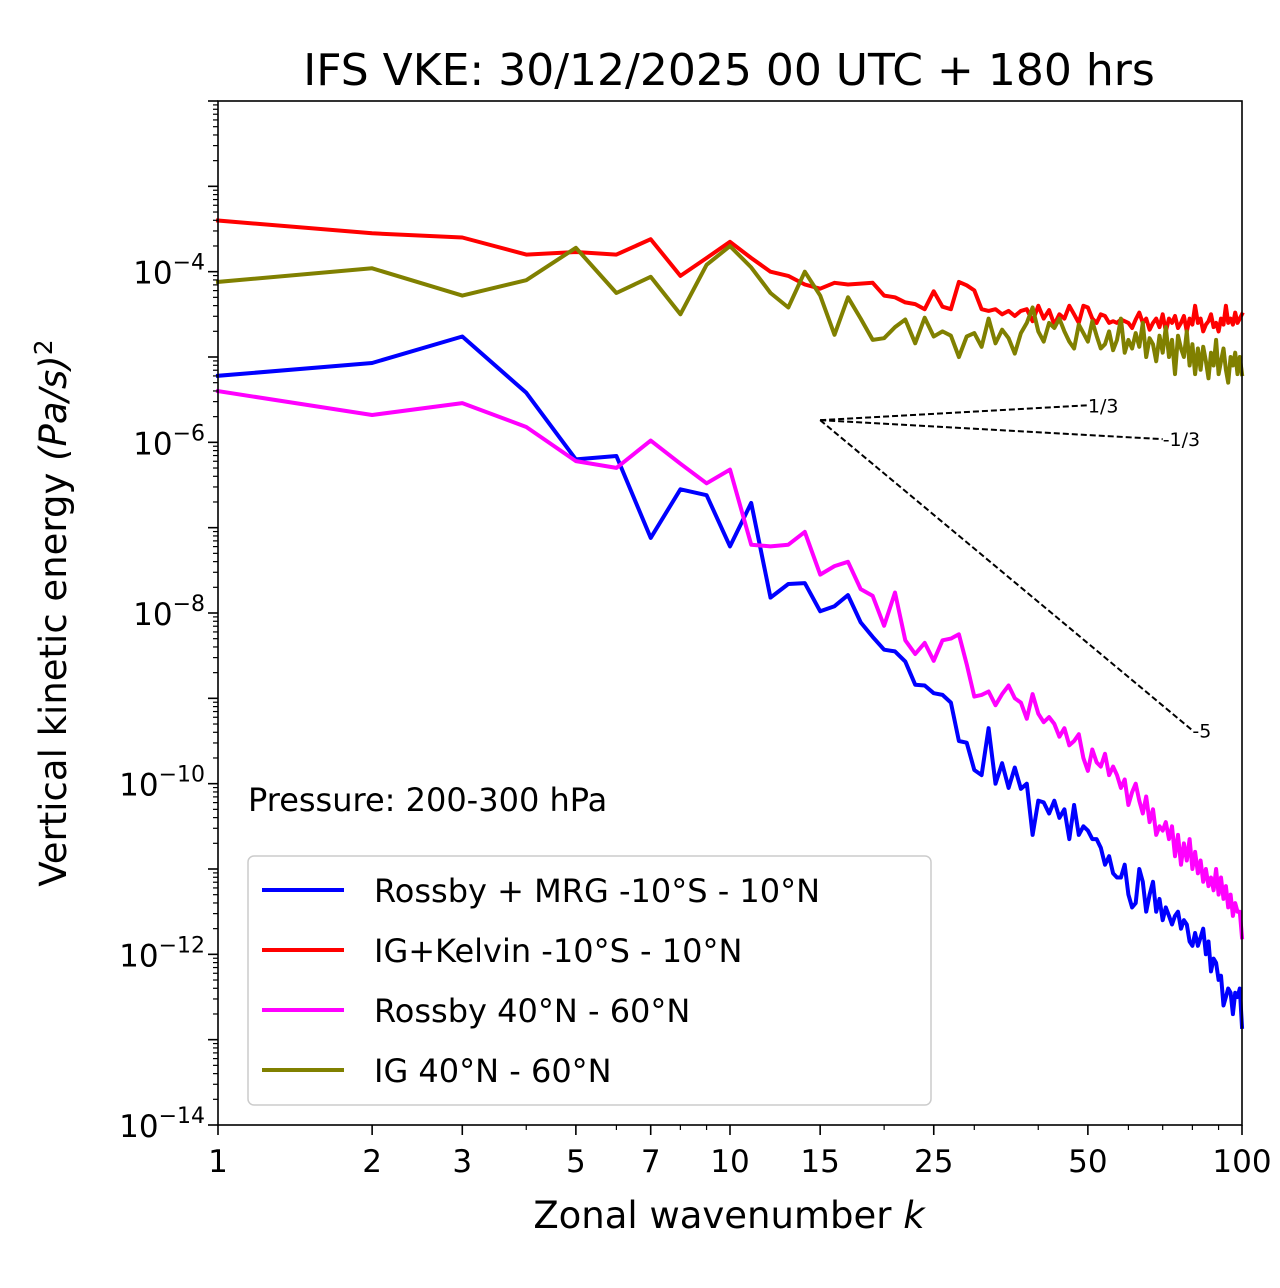 This screenshot has height=1288, width=1280. Describe the element at coordinates (1201, 731) in the screenshot. I see `reference-label-3: -5` at that location.